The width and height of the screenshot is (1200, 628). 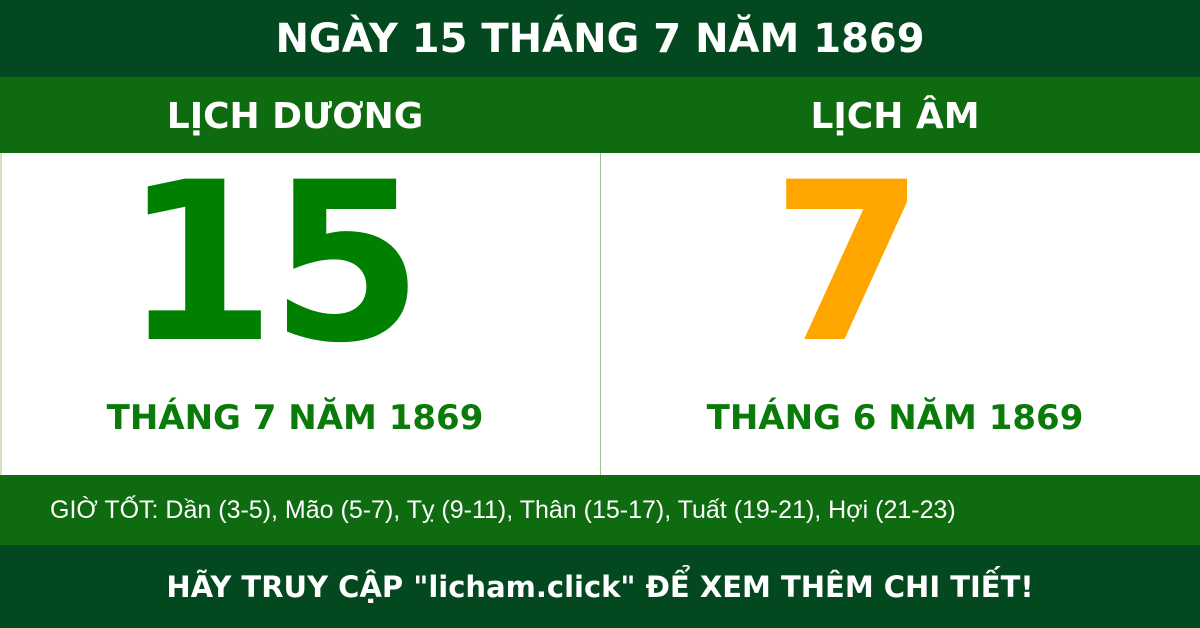 What do you see at coordinates (600, 115) in the screenshot?
I see `calendar-header: LỊCH DƯƠNG LỊCH ÂM` at bounding box center [600, 115].